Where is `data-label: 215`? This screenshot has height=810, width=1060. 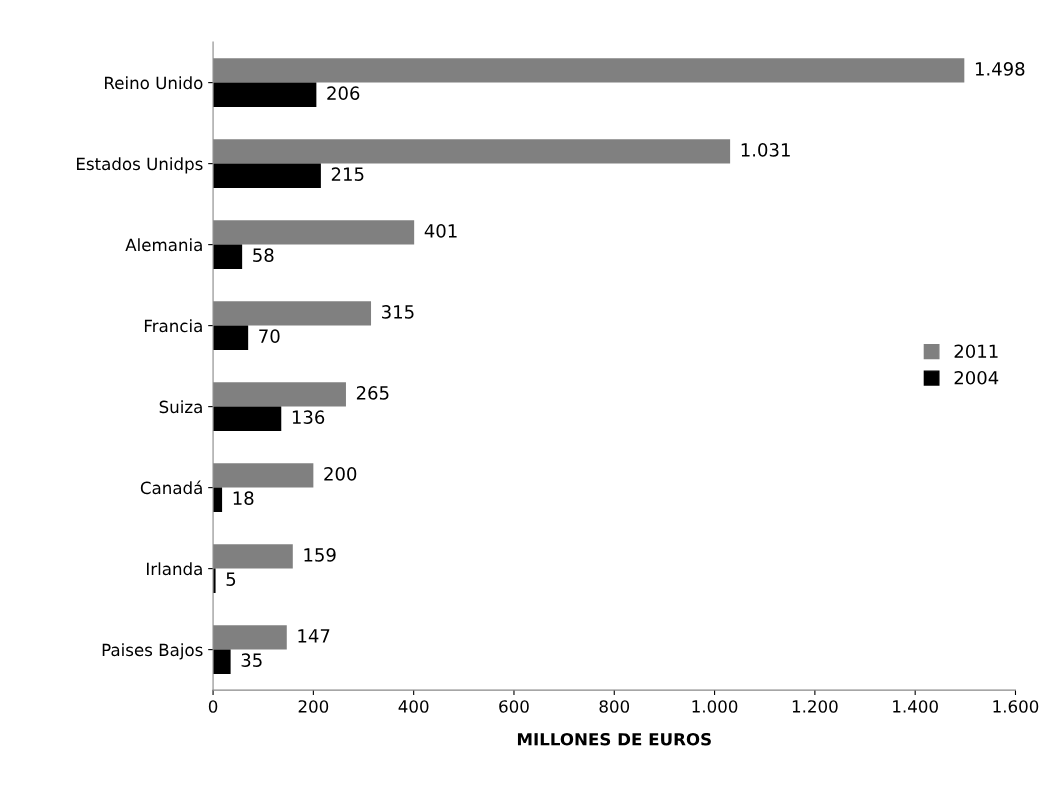 data-label: 215 is located at coordinates (347, 174).